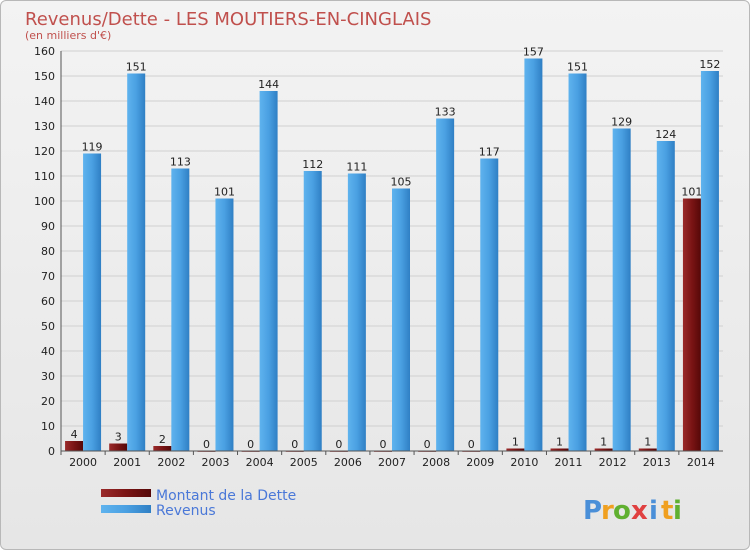  What do you see at coordinates (480, 462) in the screenshot?
I see `x-tick-label: 2009` at bounding box center [480, 462].